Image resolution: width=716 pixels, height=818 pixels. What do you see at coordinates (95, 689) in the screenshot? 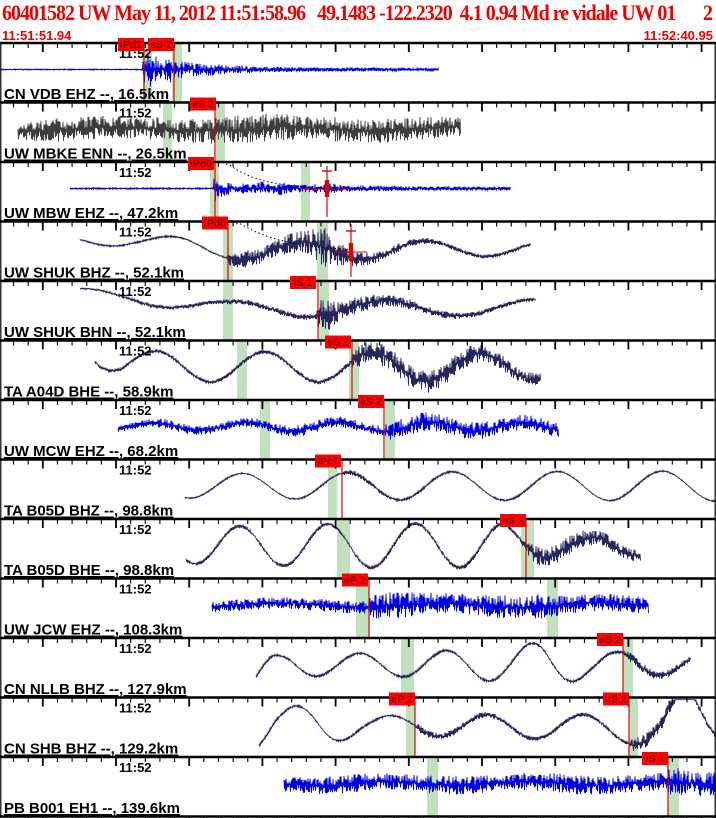
I see `station-label: CN NLLB BHZ --, 127.9km` at bounding box center [95, 689].